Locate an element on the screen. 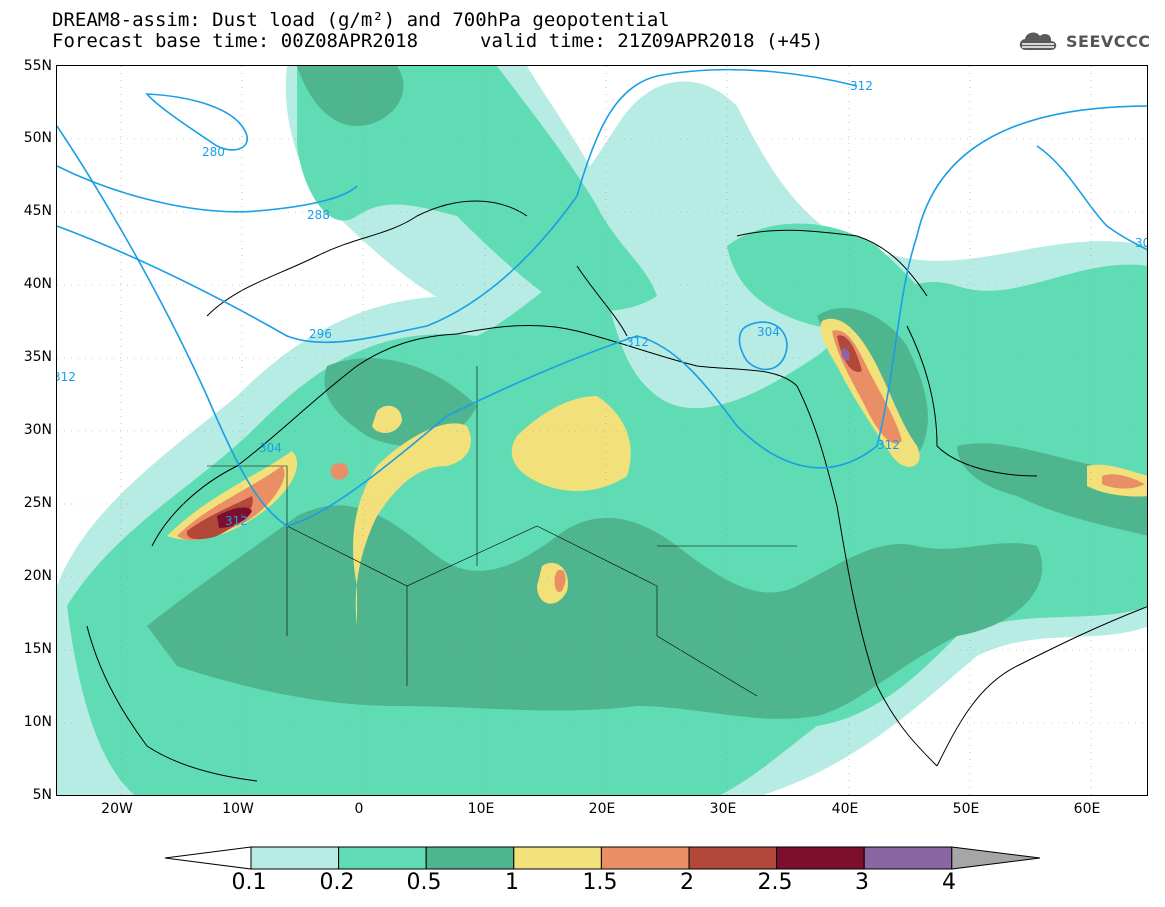 Image resolution: width=1165 pixels, height=907 pixels. colorbar-label: 2 is located at coordinates (687, 882).